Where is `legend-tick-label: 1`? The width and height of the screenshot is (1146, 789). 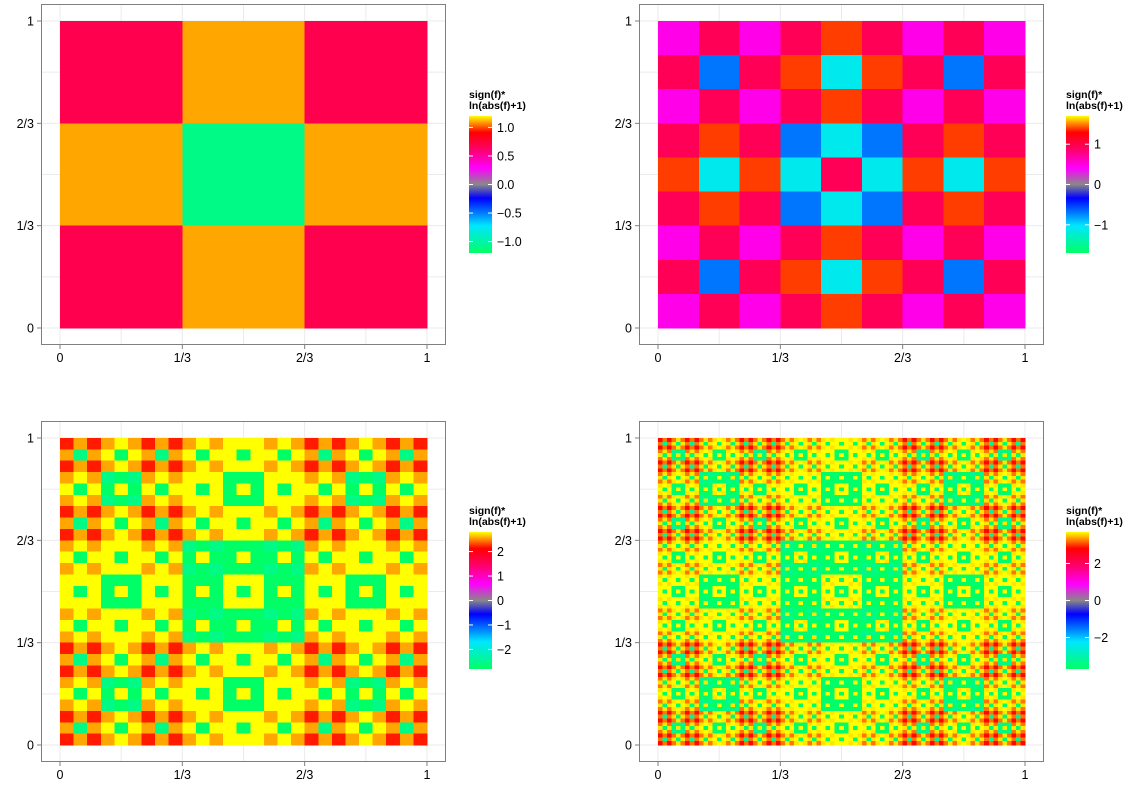
legend-tick-label: 1 is located at coordinates (500, 577).